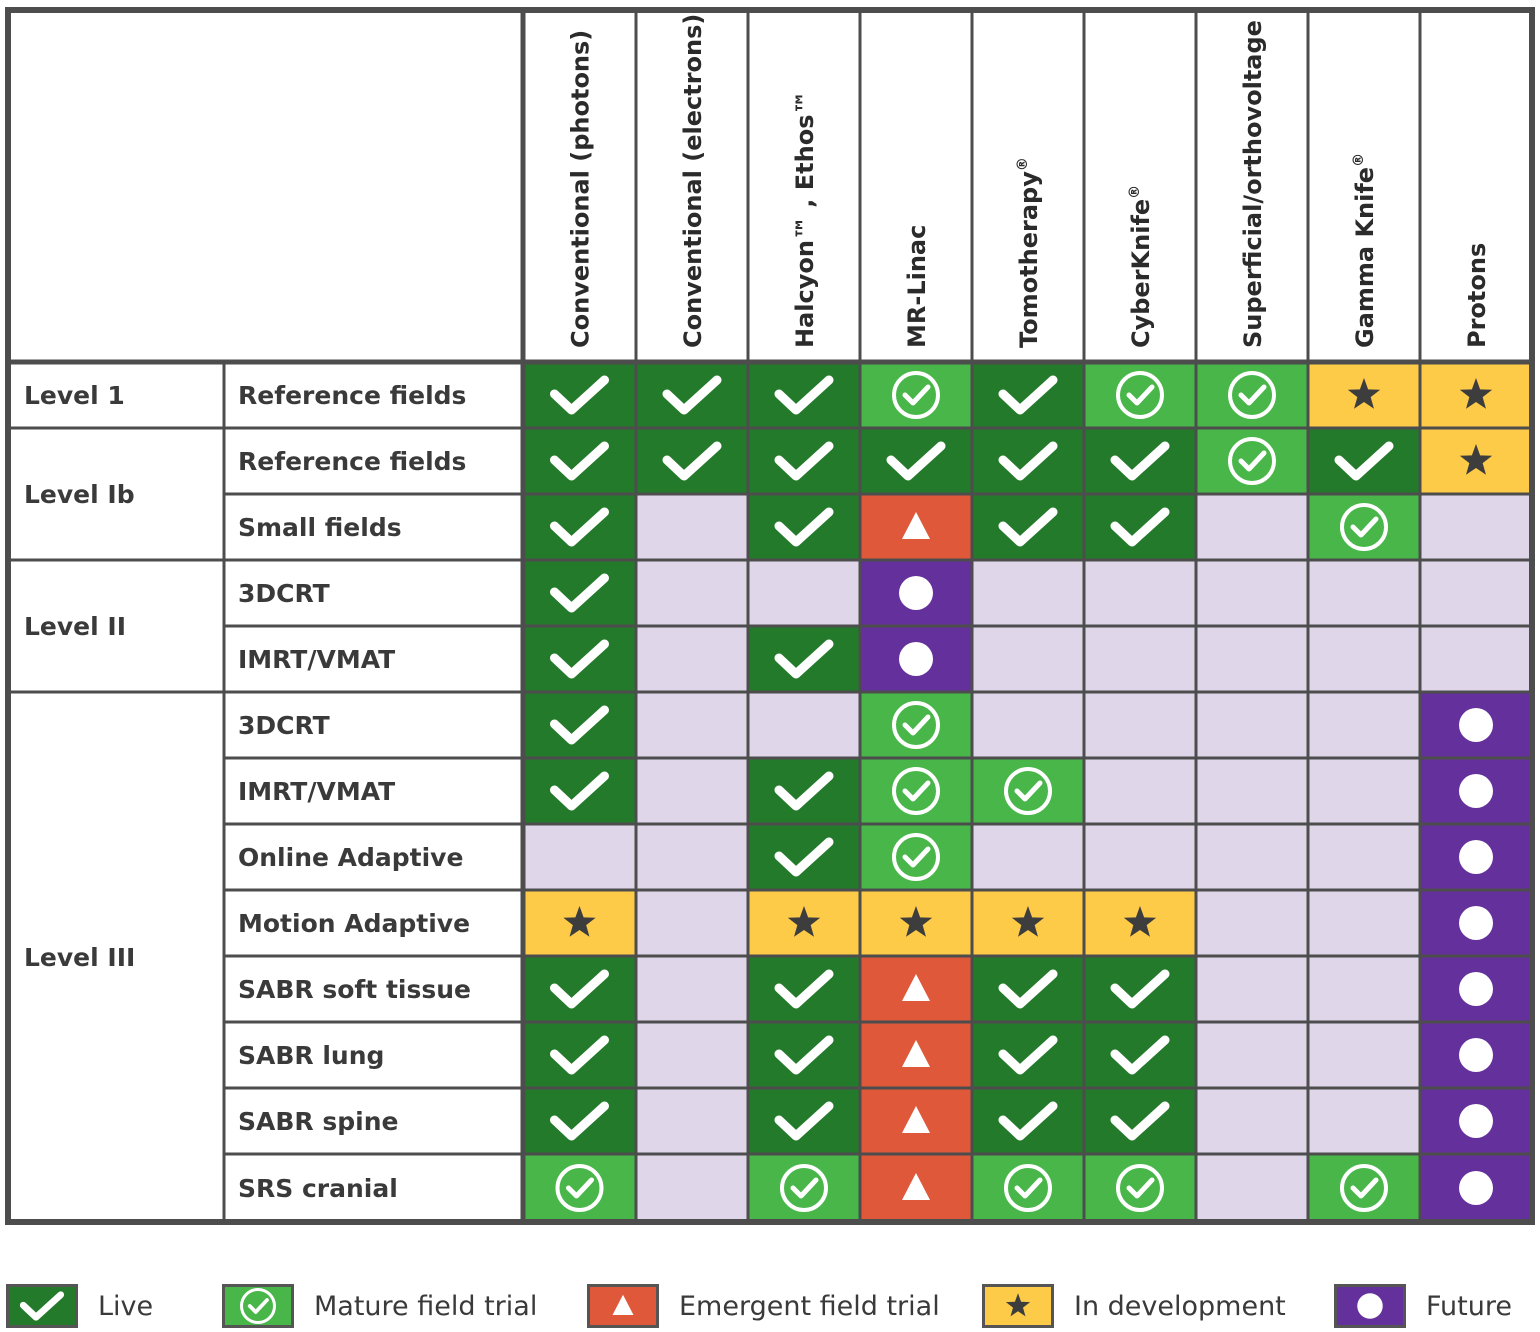 The image size is (1540, 1332). I want to click on level-label: Level II, so click(75, 626).